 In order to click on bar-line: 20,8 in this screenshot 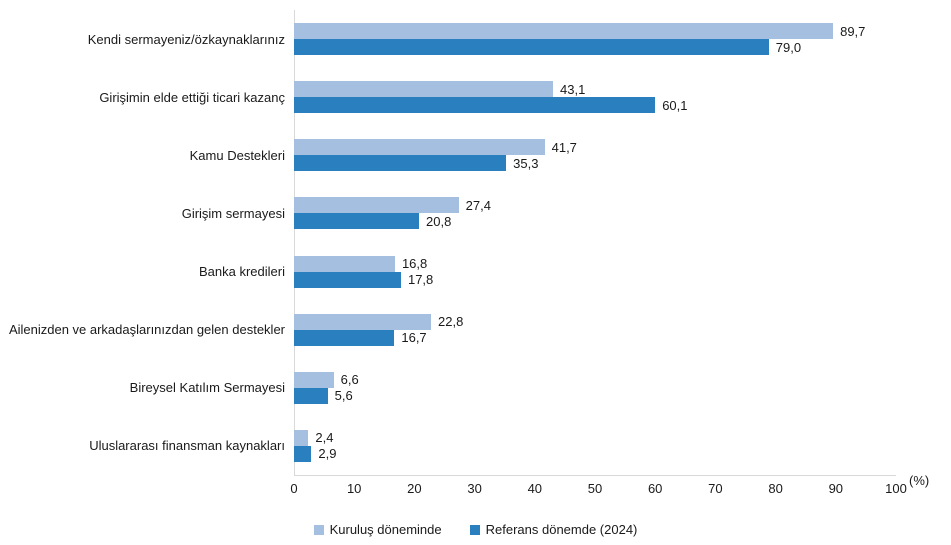, I will do `click(594, 221)`.